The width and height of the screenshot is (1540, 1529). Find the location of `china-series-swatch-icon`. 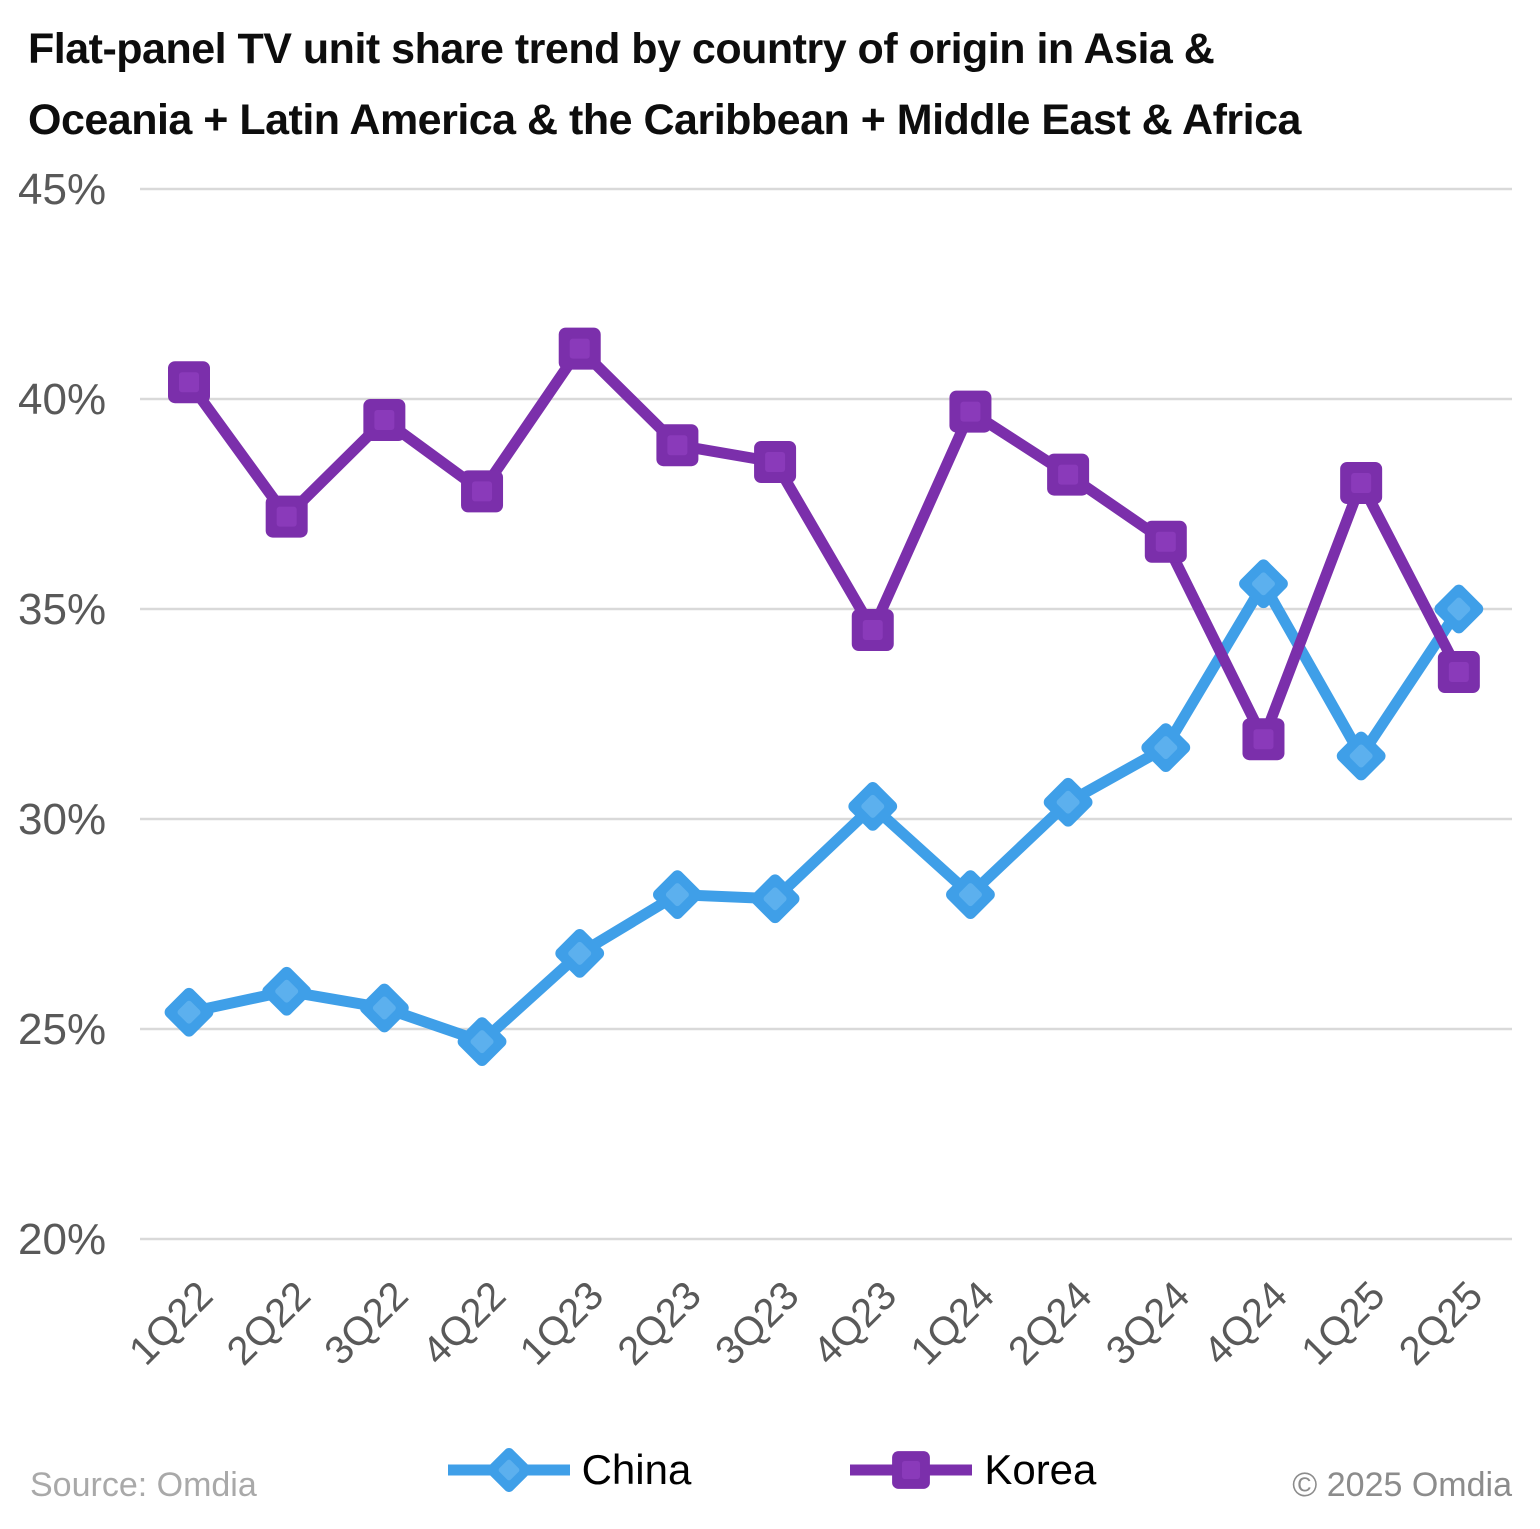

china-series-swatch-icon is located at coordinates (508, 1470).